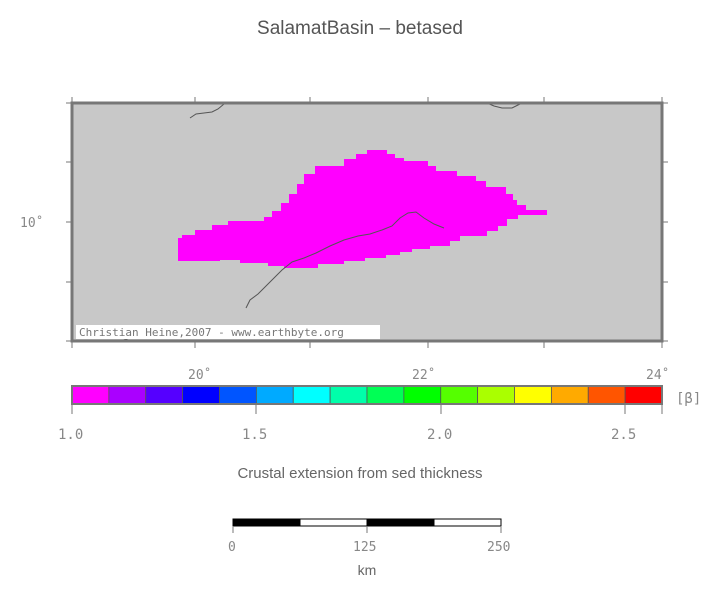 The height and width of the screenshot is (596, 720). I want to click on colorbar-ticks, so click(367, 409).